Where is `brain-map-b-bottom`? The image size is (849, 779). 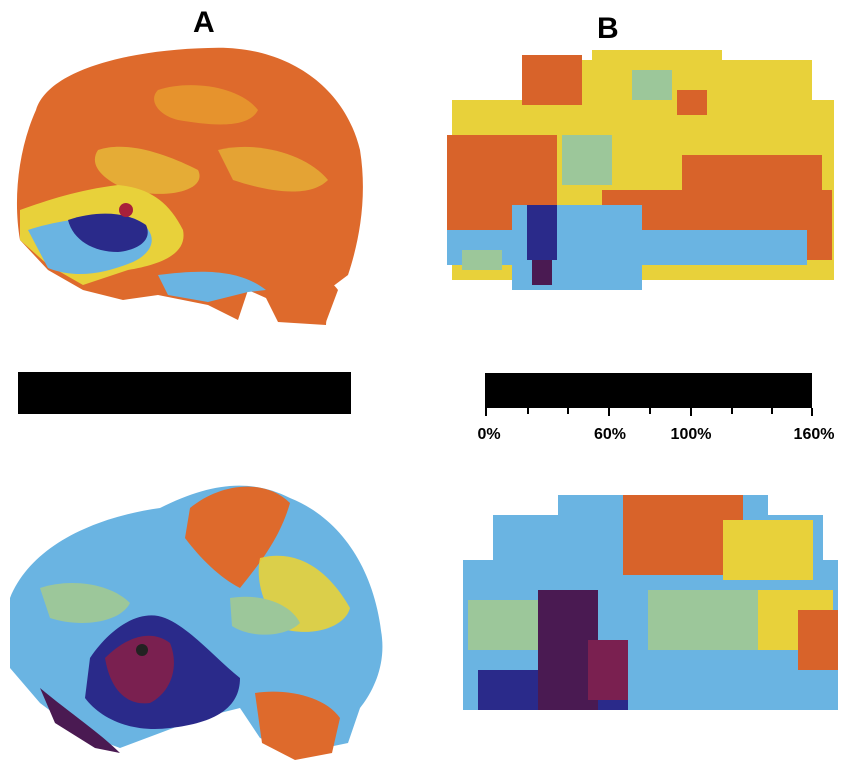 brain-map-b-bottom is located at coordinates (645, 602).